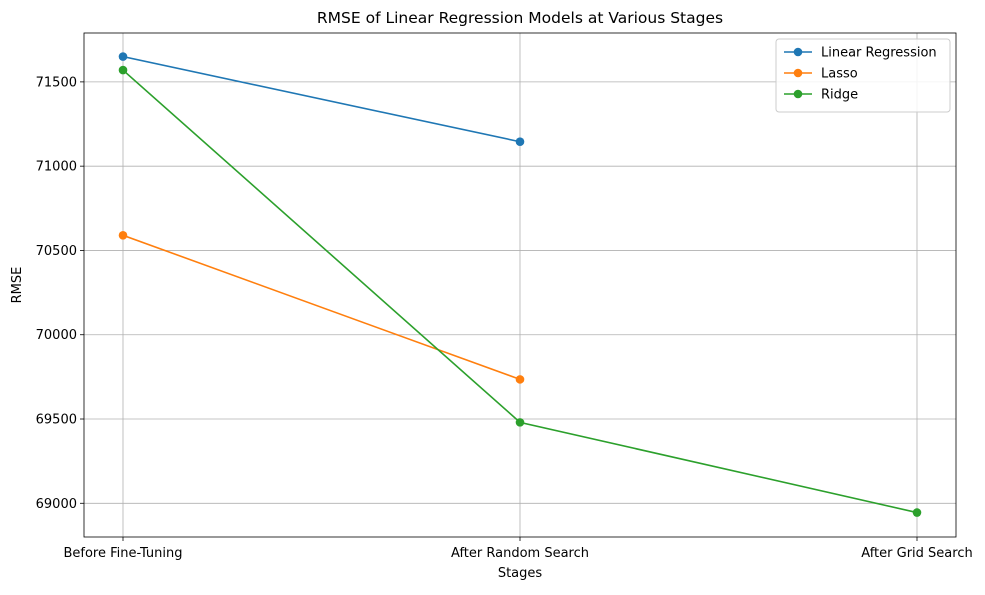  I want to click on legend-label: Linear Regression, so click(879, 53).